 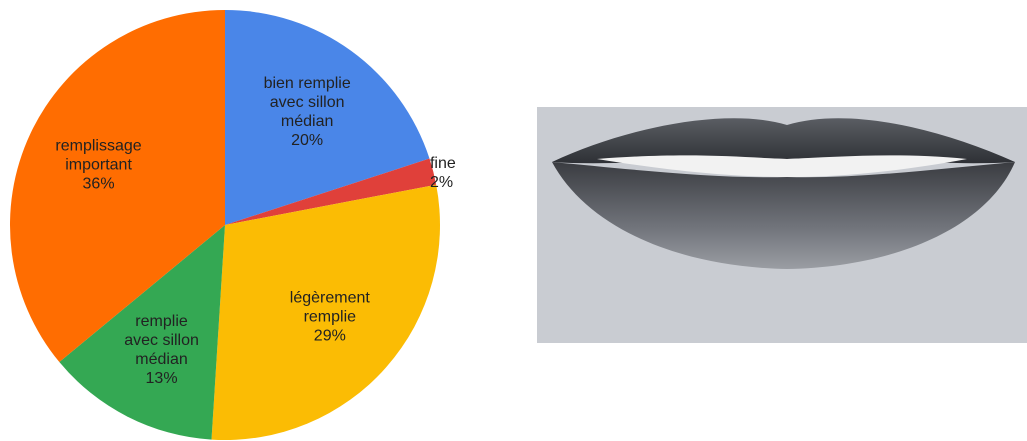 What do you see at coordinates (329, 336) in the screenshot?
I see `value-label: 29%` at bounding box center [329, 336].